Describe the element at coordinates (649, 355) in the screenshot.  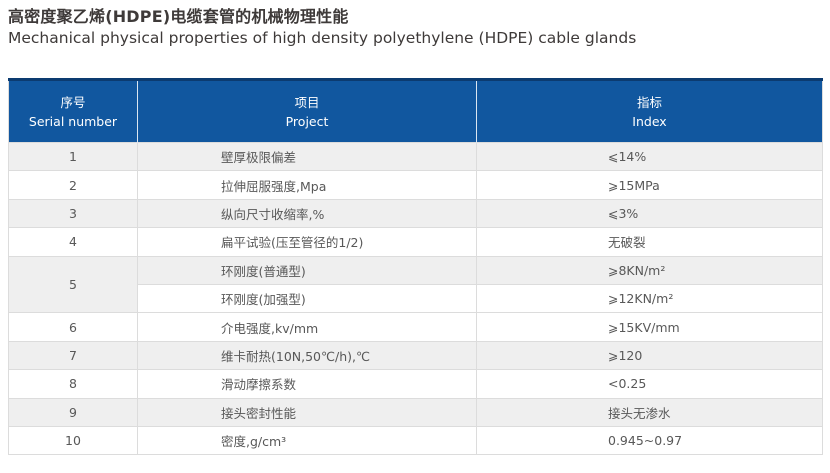
I see `cell-index: ⩾120` at that location.